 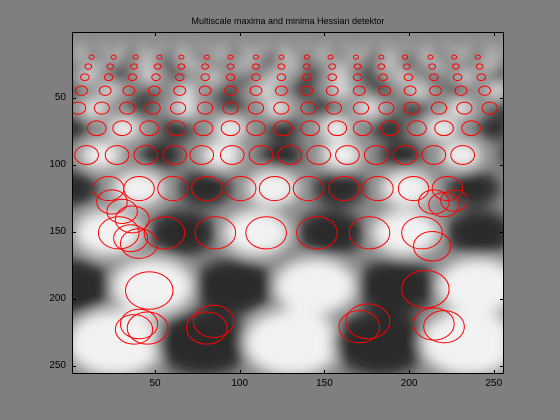 What do you see at coordinates (324, 383) in the screenshot?
I see `x-tick-label: 150` at bounding box center [324, 383].